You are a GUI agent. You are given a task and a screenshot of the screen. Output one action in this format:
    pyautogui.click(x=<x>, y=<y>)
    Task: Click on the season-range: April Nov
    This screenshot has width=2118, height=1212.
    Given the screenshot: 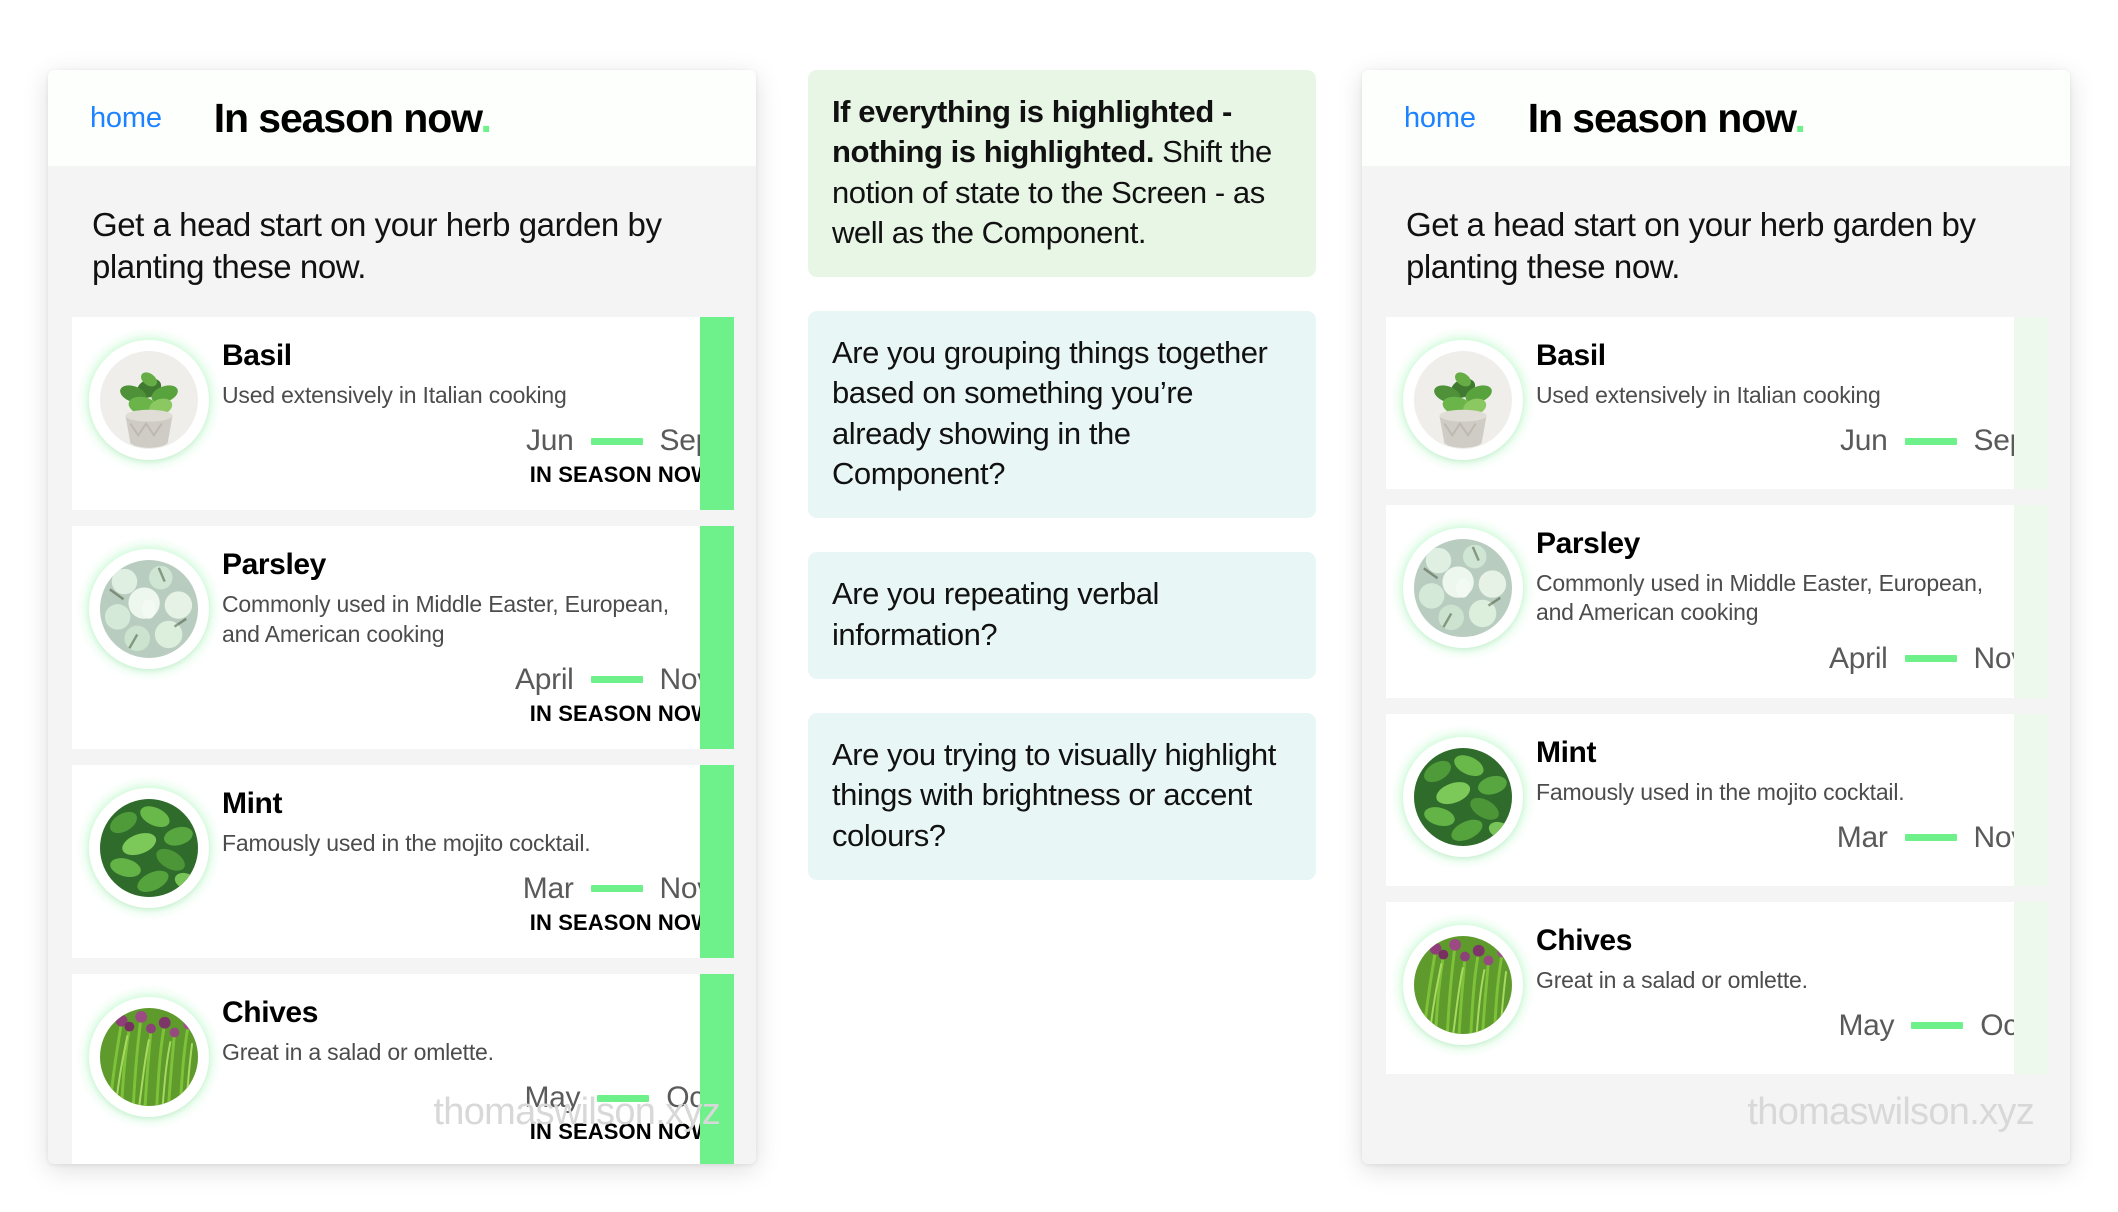 What is the action you would take?
    pyautogui.click(x=467, y=680)
    